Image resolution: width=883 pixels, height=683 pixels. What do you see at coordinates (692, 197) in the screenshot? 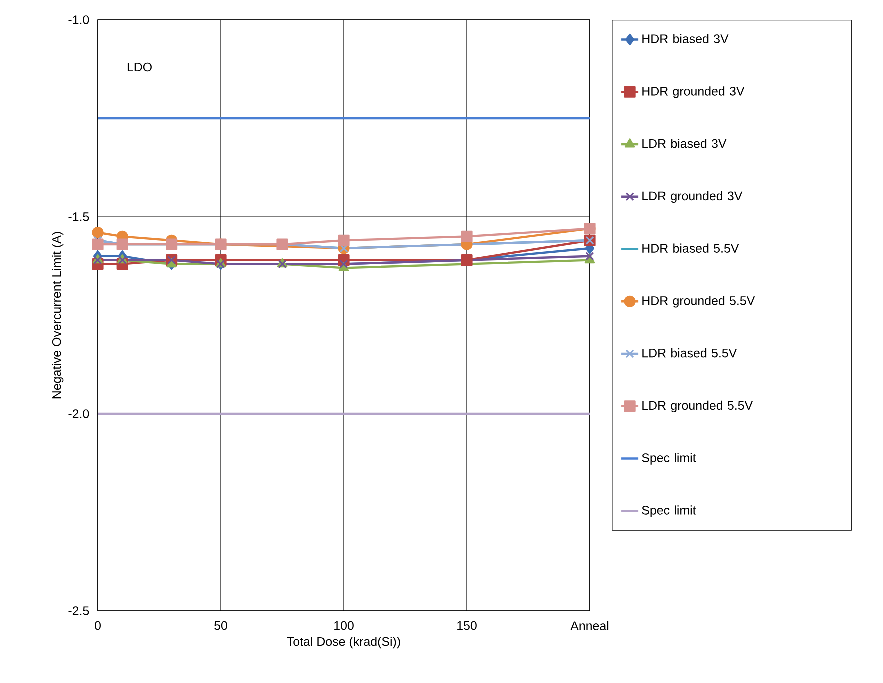
I see `legend-label: LDR grounded 3V` at bounding box center [692, 197].